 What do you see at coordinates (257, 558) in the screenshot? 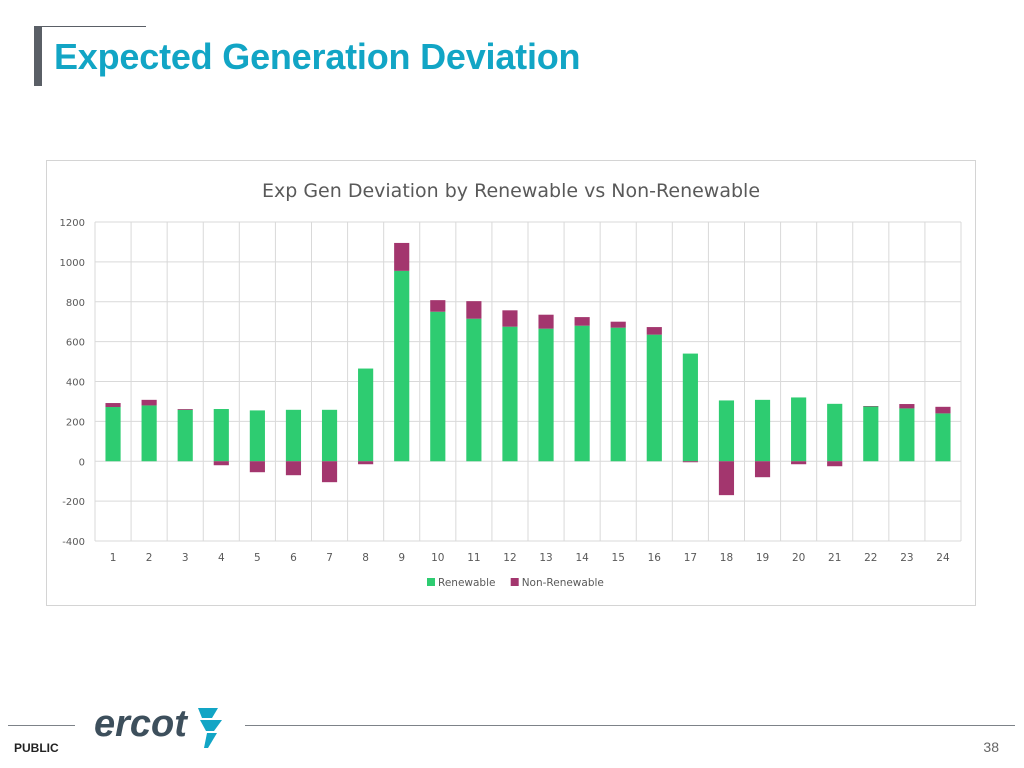
I see `x-tick-label: 5` at bounding box center [257, 558].